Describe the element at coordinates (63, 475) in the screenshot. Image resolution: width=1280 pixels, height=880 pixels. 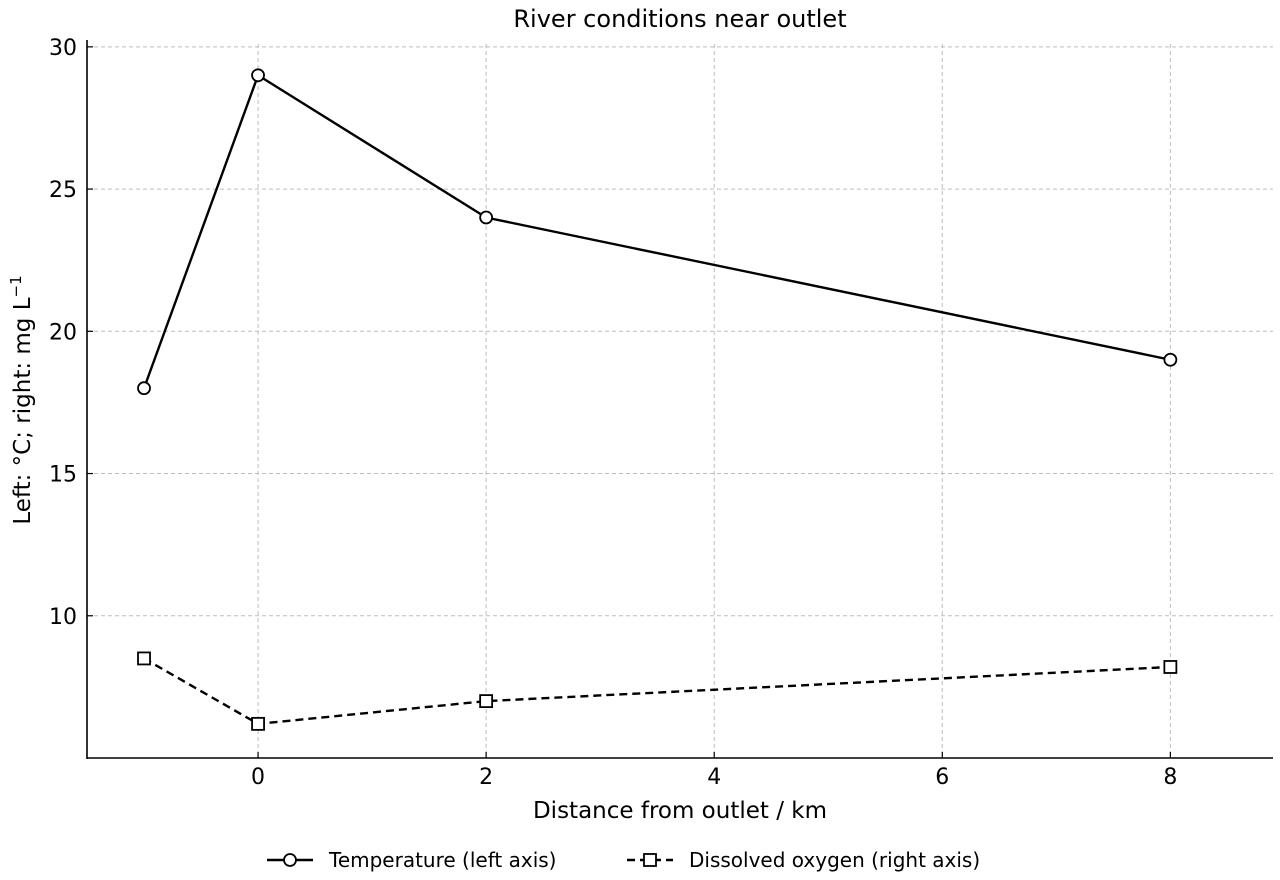
I see `y-tick-label: 15` at that location.